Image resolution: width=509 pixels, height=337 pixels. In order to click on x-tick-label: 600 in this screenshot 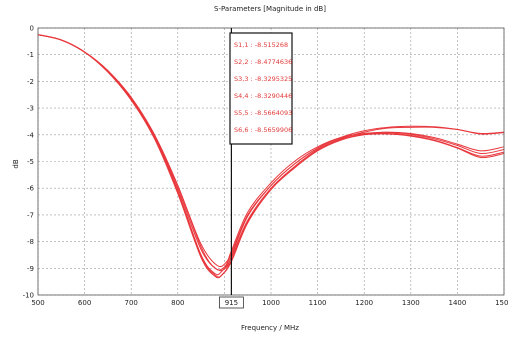, I will do `click(84, 303)`.